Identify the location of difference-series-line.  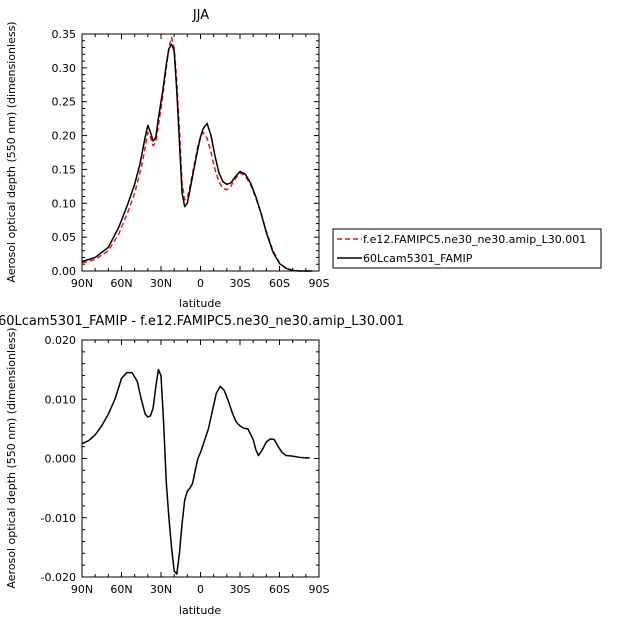
(195, 471).